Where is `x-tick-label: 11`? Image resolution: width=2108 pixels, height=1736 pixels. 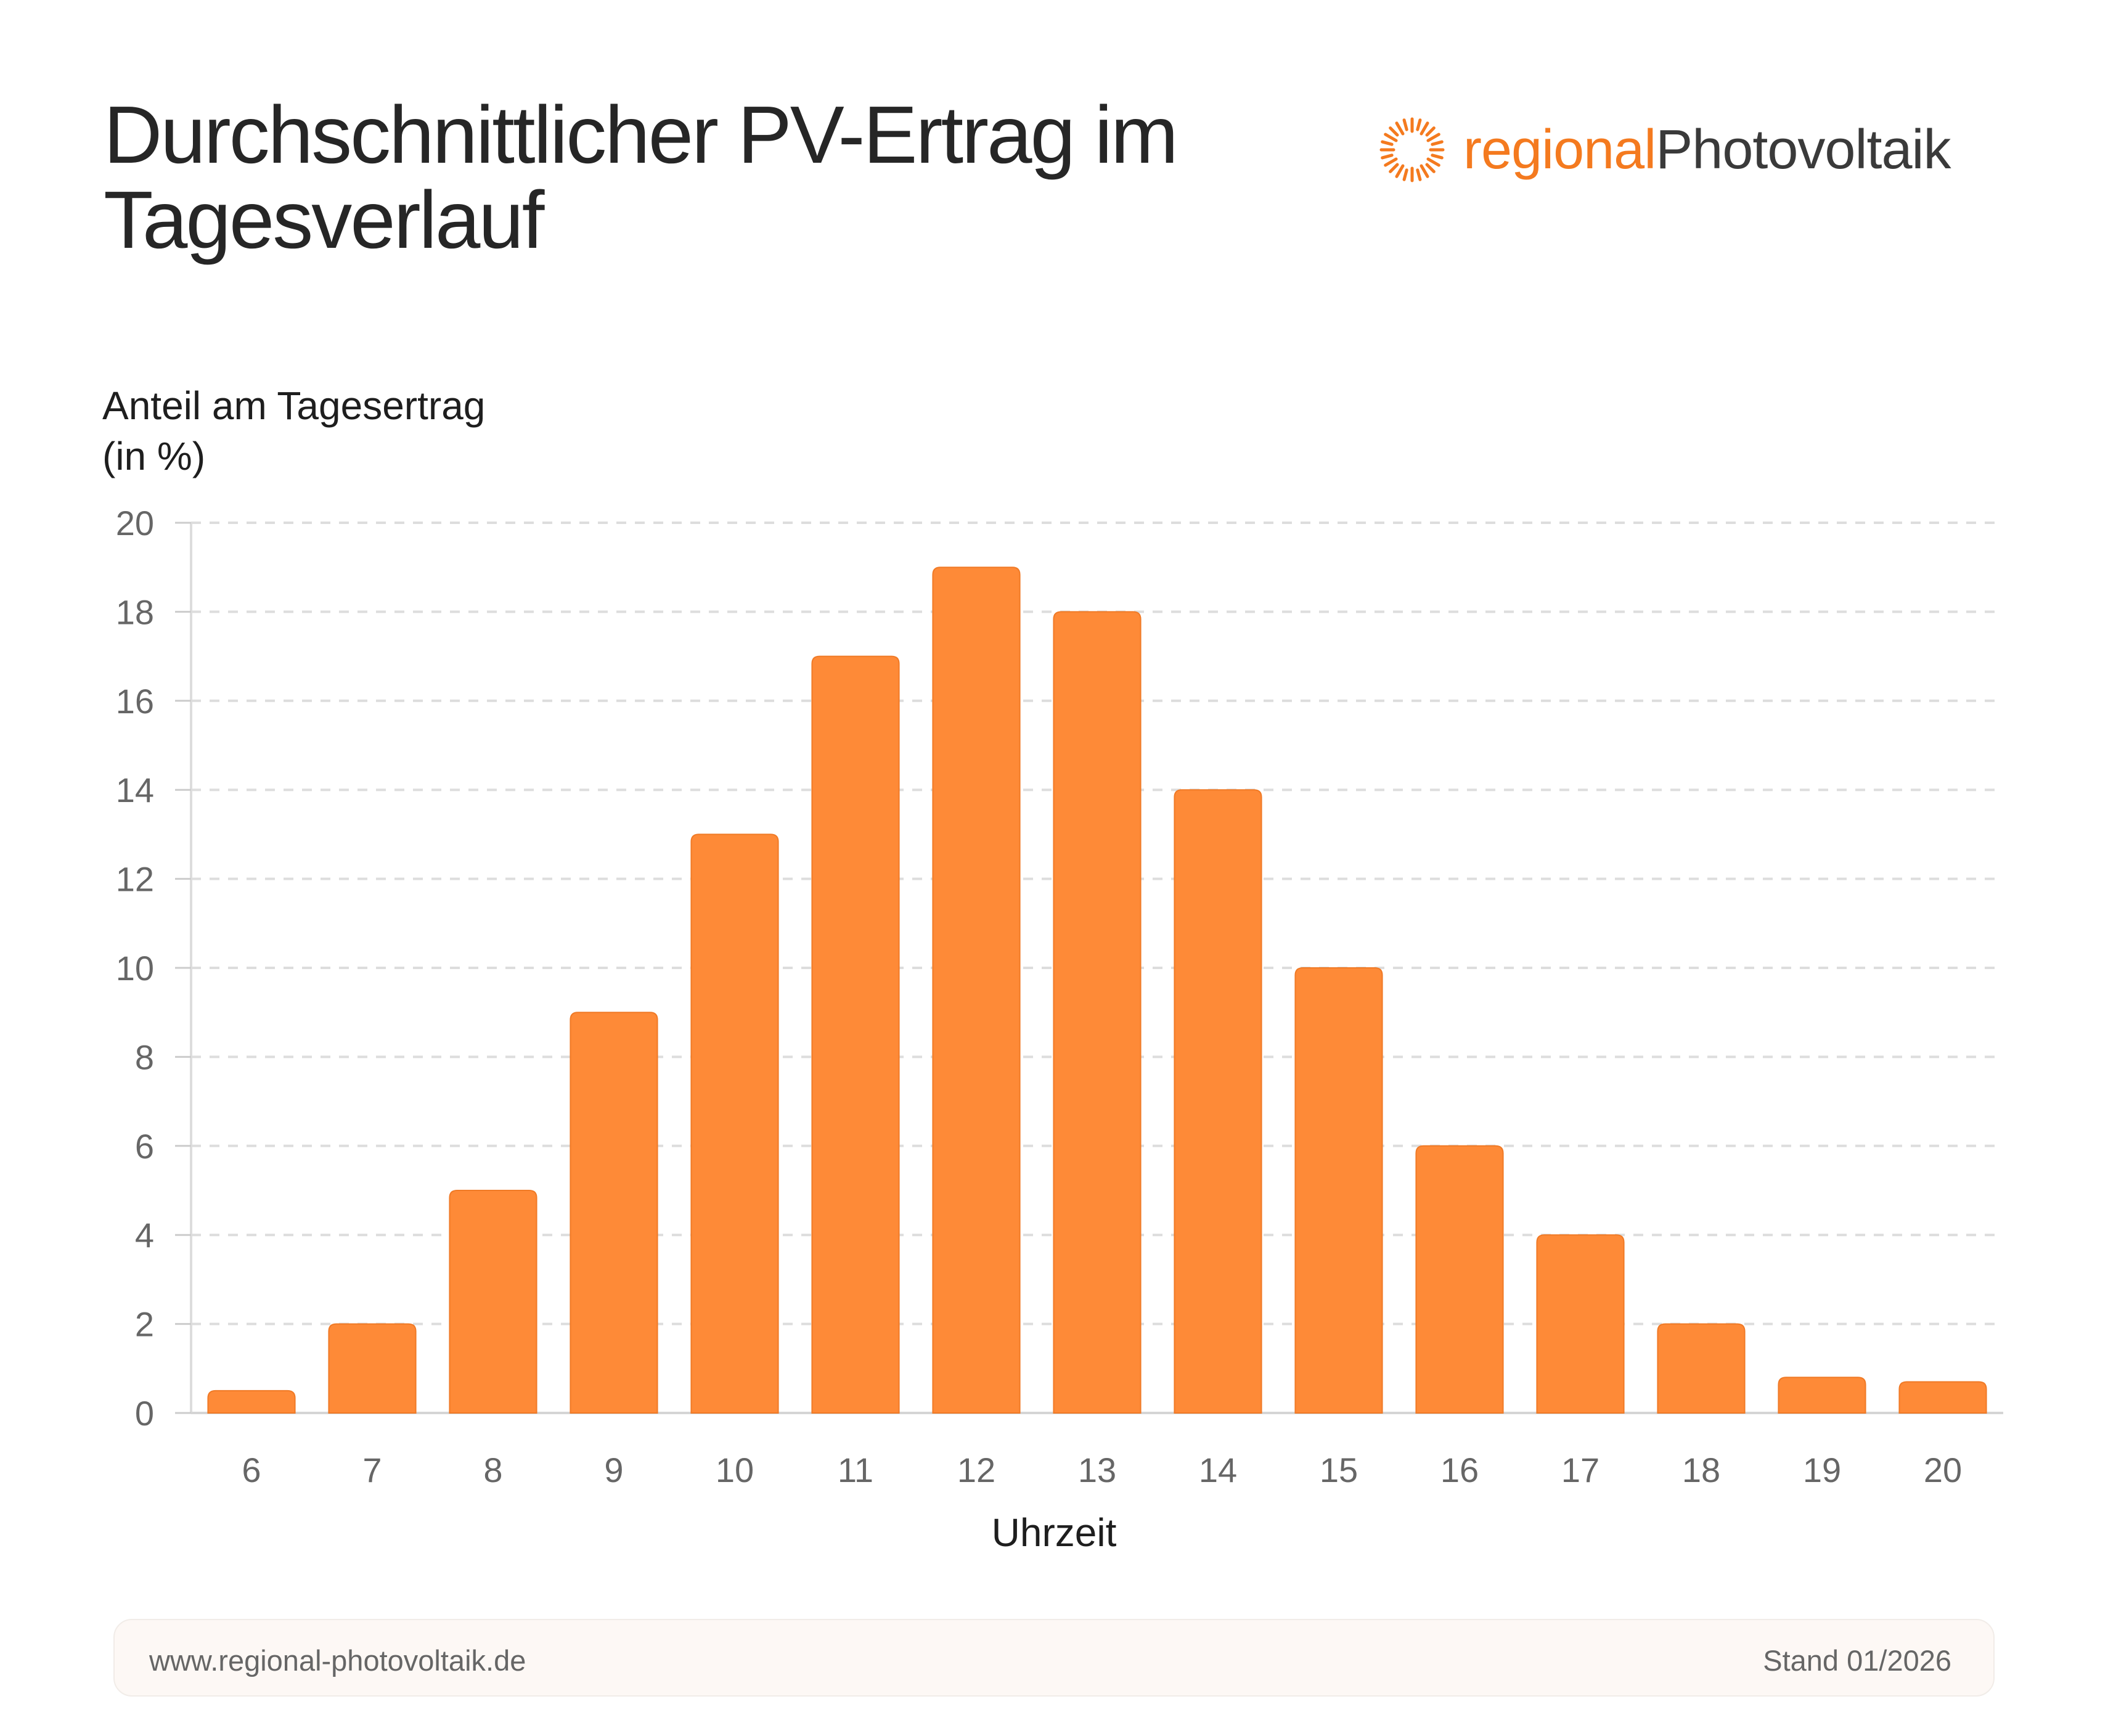
x-tick-label: 11 is located at coordinates (855, 1470).